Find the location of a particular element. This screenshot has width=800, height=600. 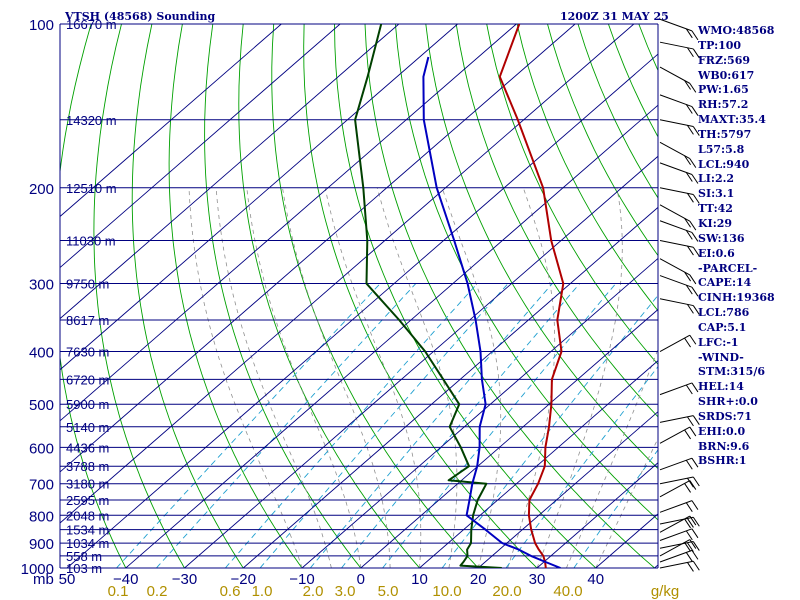

index-item: RH:57.2 is located at coordinates (723, 105).